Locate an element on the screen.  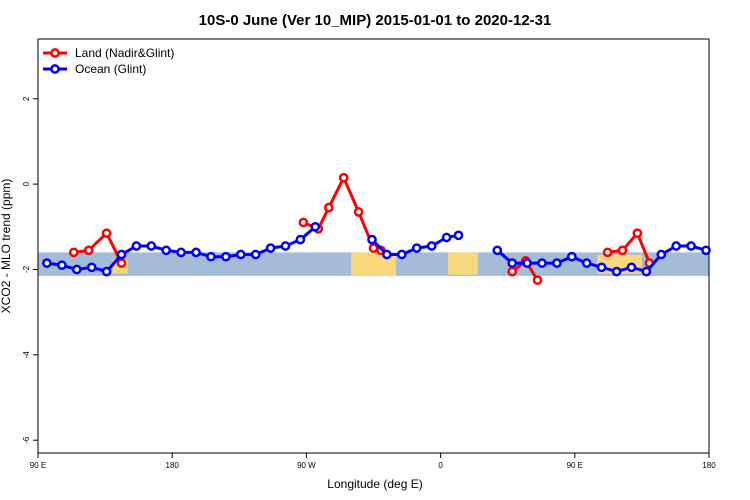
x-tick-label: 0 is located at coordinates (440, 465).